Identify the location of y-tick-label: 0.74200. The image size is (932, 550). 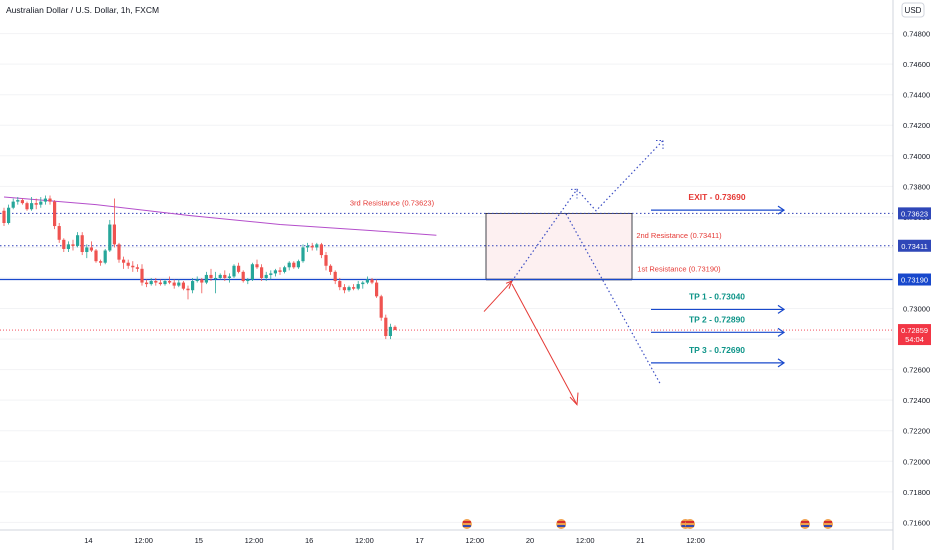
(916, 125).